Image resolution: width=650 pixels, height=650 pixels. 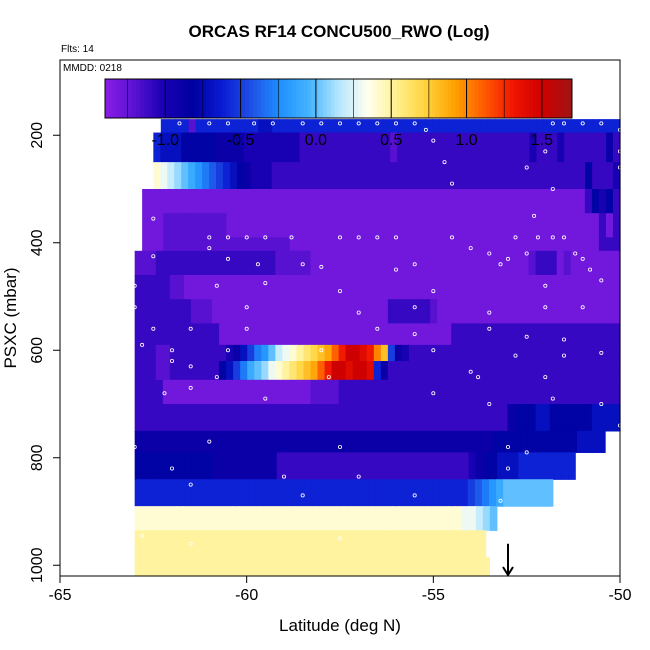 What do you see at coordinates (619, 595) in the screenshot?
I see `x-tick-label: -50` at bounding box center [619, 595].